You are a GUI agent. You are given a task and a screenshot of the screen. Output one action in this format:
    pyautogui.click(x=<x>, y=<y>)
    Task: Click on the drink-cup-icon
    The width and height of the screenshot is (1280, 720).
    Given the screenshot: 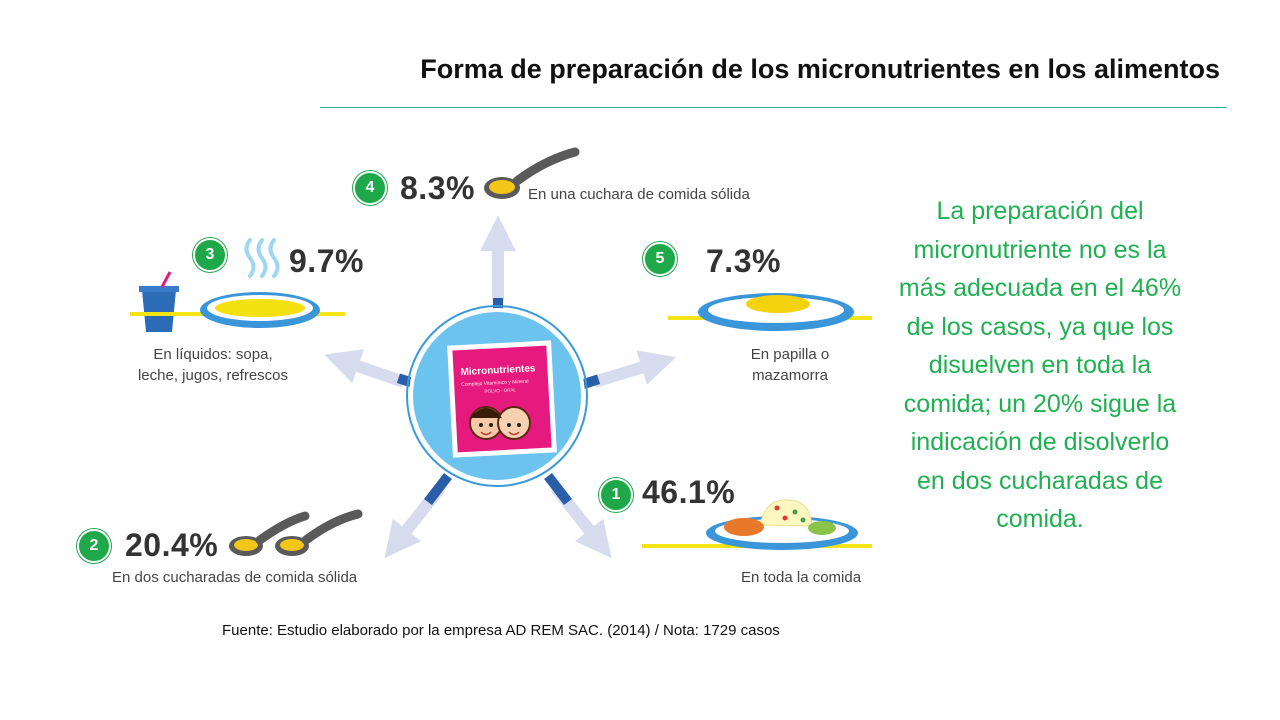 What is the action you would take?
    pyautogui.click(x=159, y=301)
    